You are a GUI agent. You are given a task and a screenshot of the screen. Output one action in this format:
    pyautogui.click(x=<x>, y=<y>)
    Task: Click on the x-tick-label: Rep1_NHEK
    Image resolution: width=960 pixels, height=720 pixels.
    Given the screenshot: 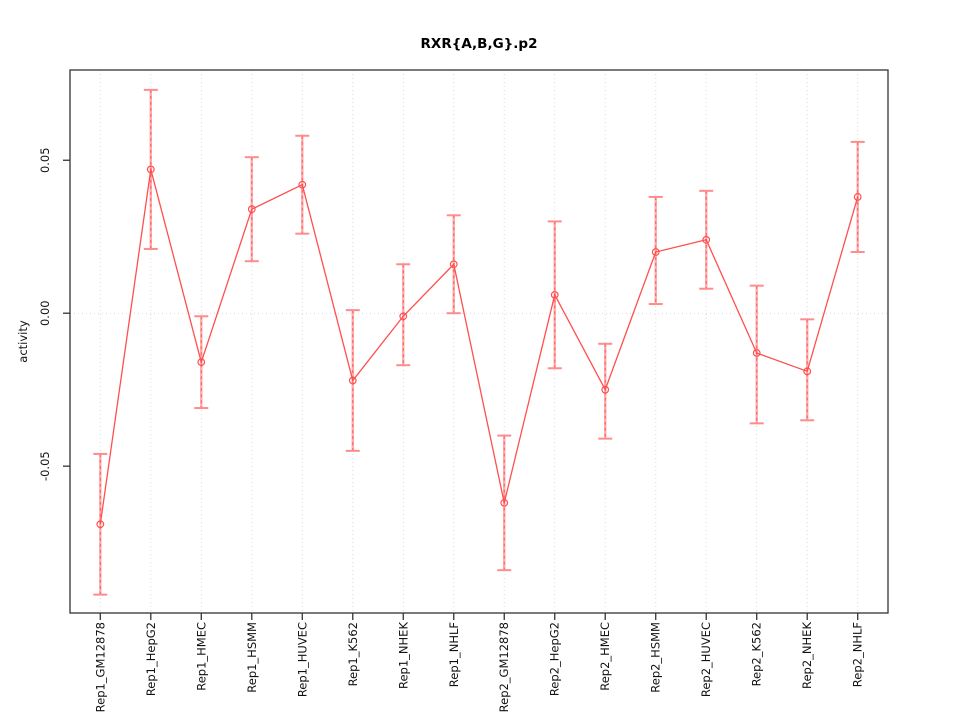 What is the action you would take?
    pyautogui.click(x=403, y=655)
    